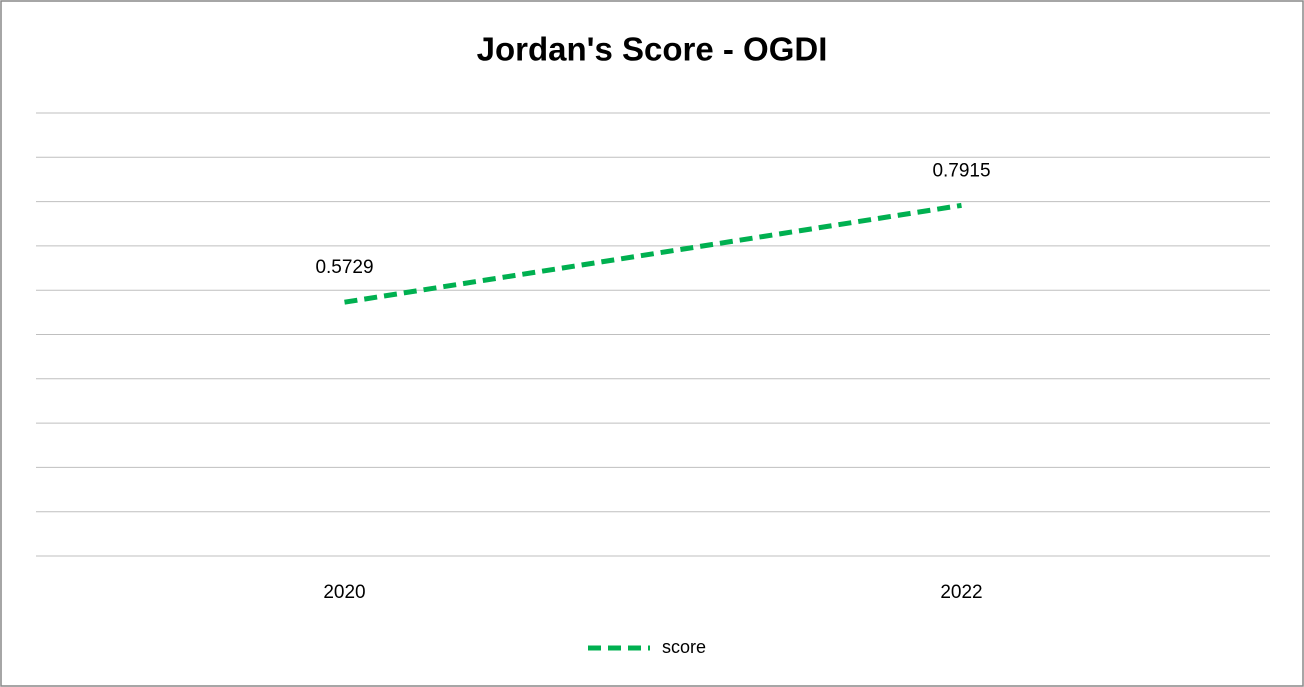  Describe the element at coordinates (961, 592) in the screenshot. I see `x-tick-label: 2022` at that location.